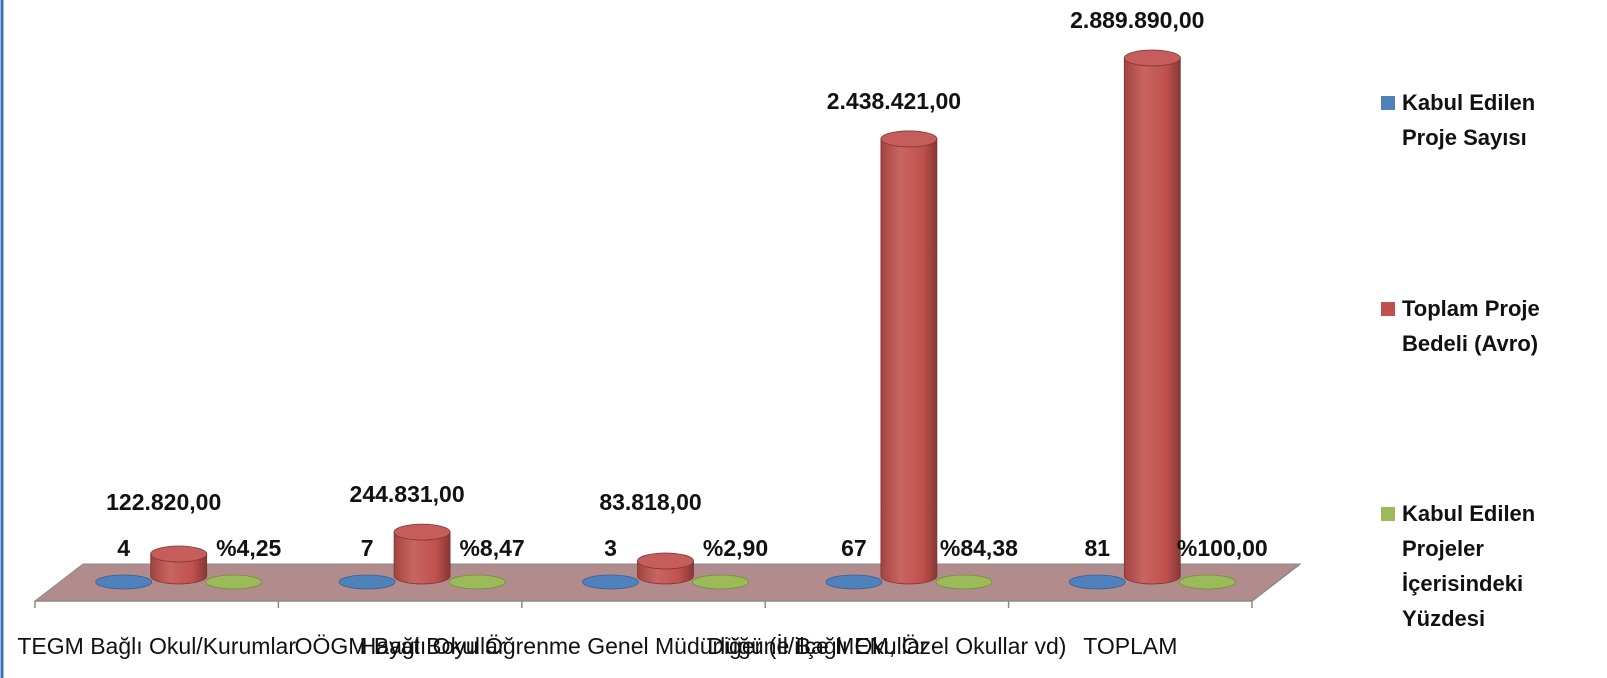  What do you see at coordinates (367, 548) in the screenshot?
I see `data-label-project-count: 7` at bounding box center [367, 548].